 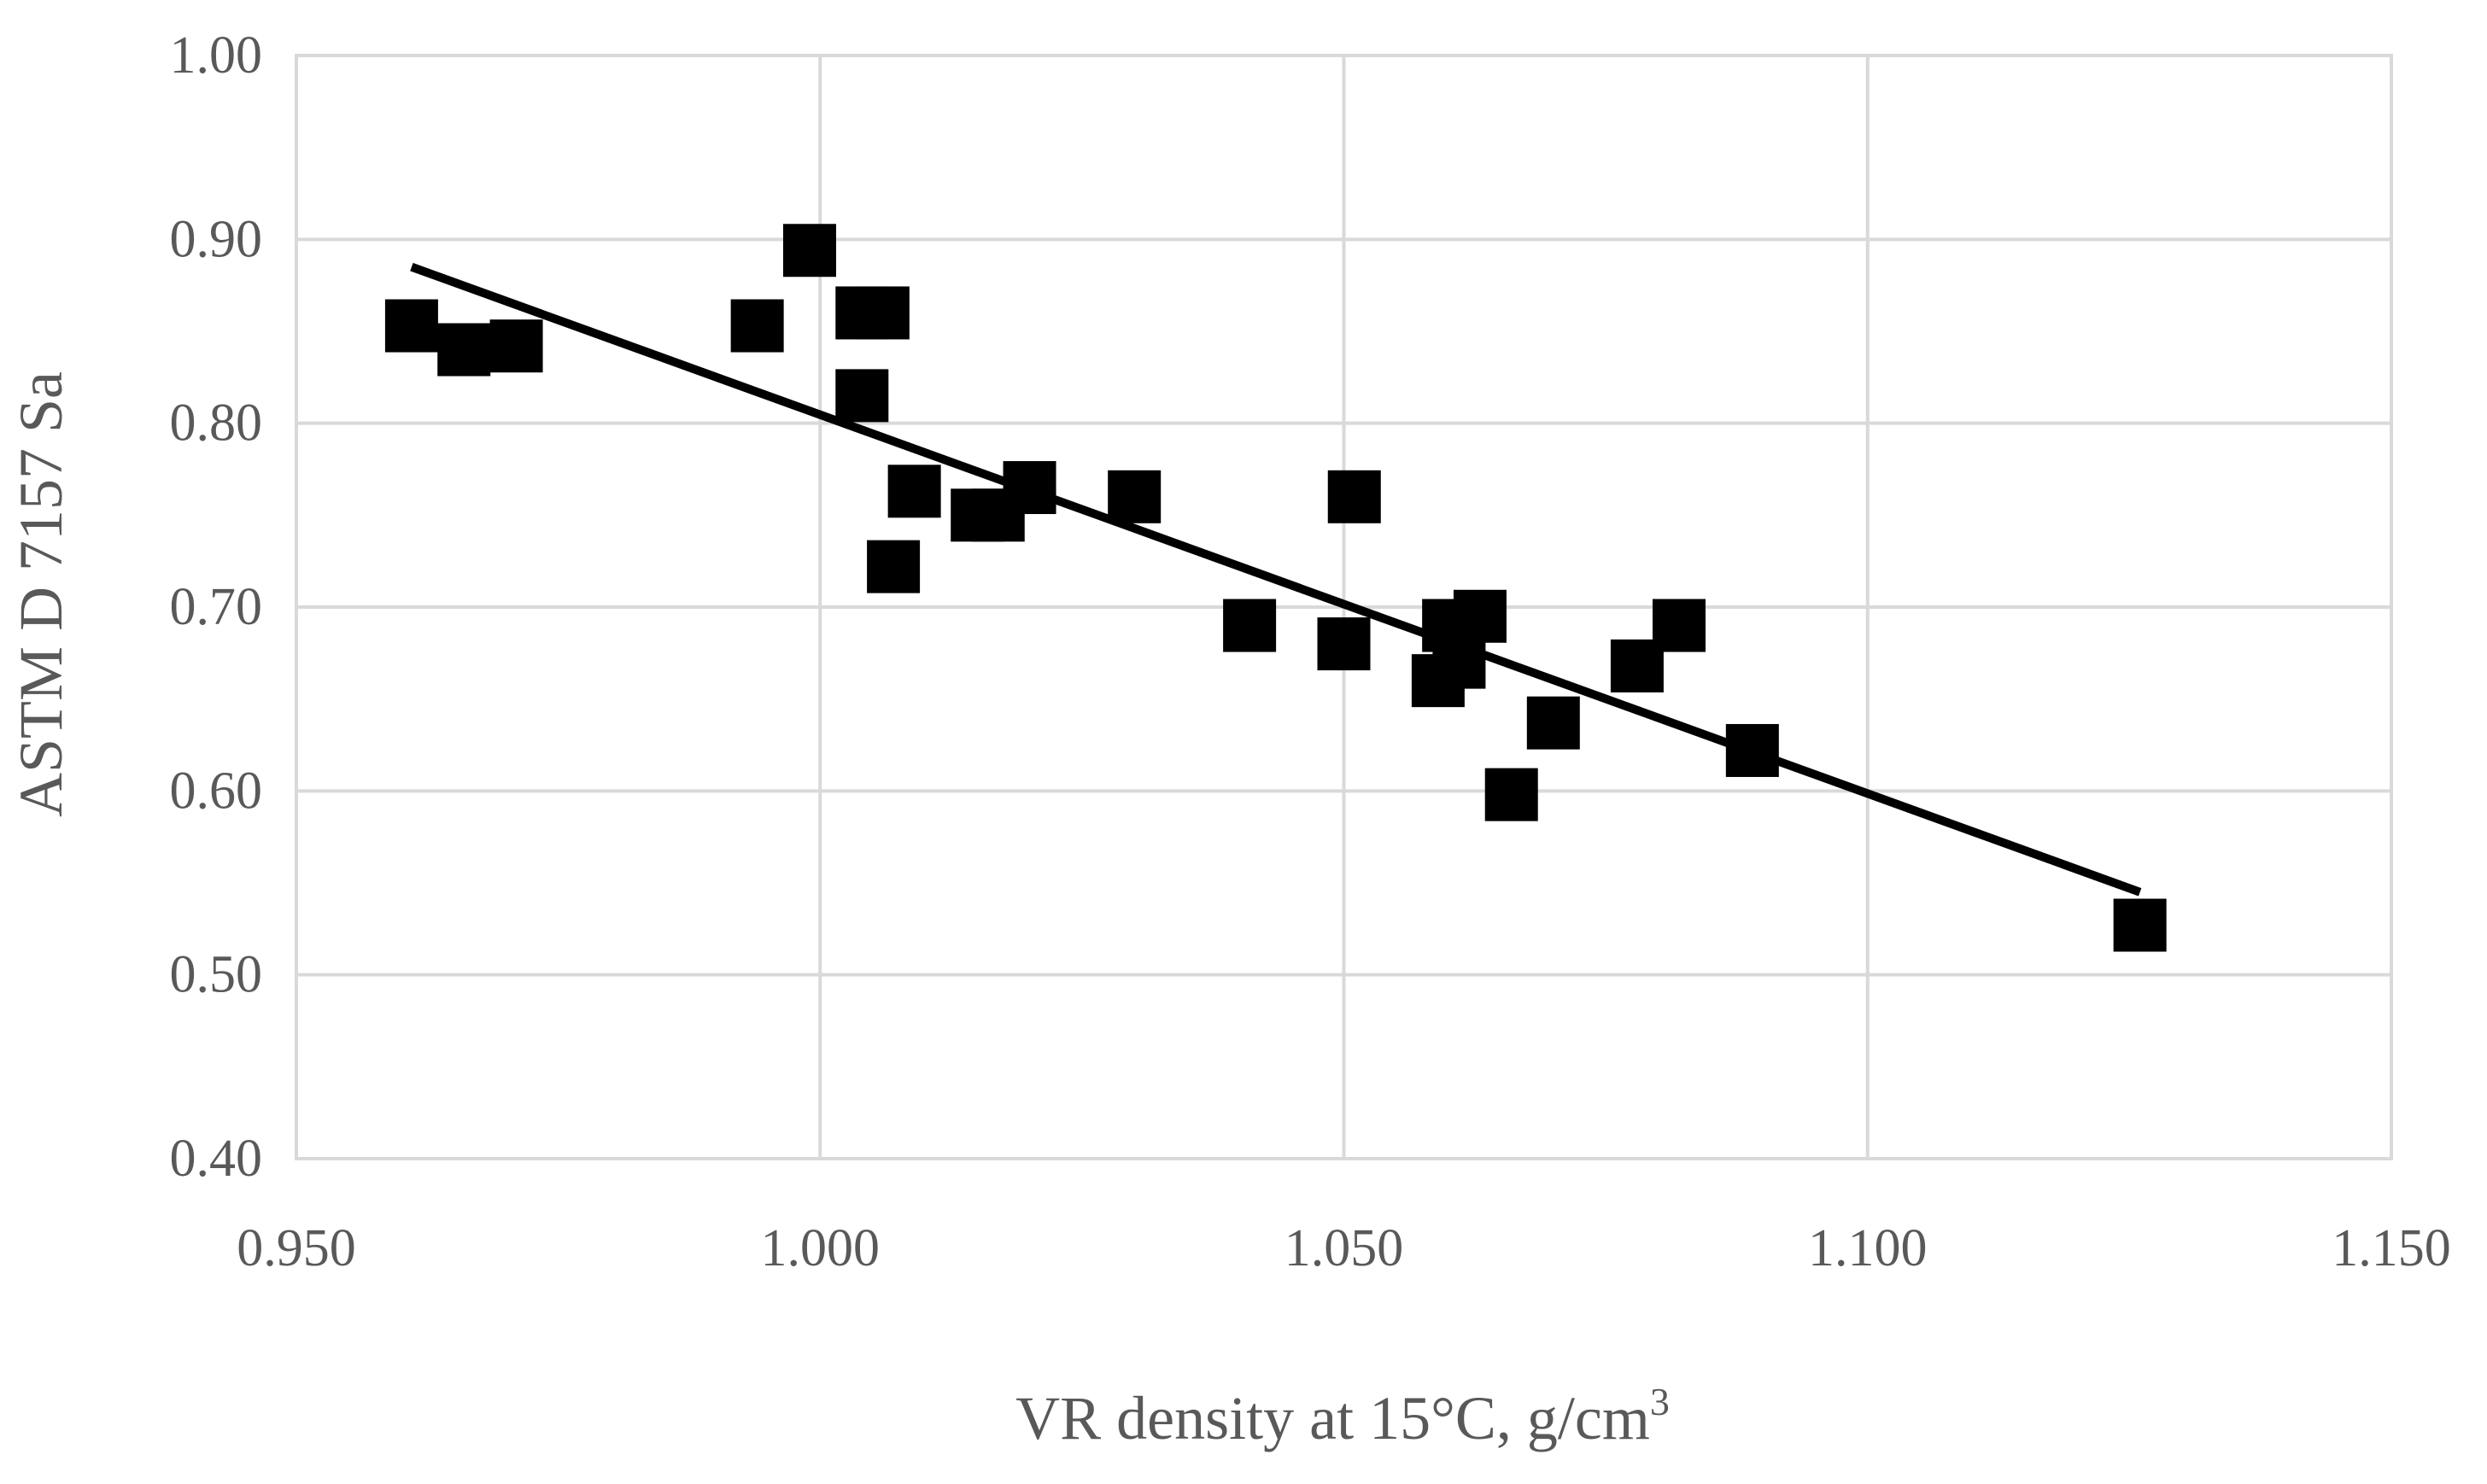 What do you see at coordinates (296, 1248) in the screenshot?
I see `x-tick-label: 0.950` at bounding box center [296, 1248].